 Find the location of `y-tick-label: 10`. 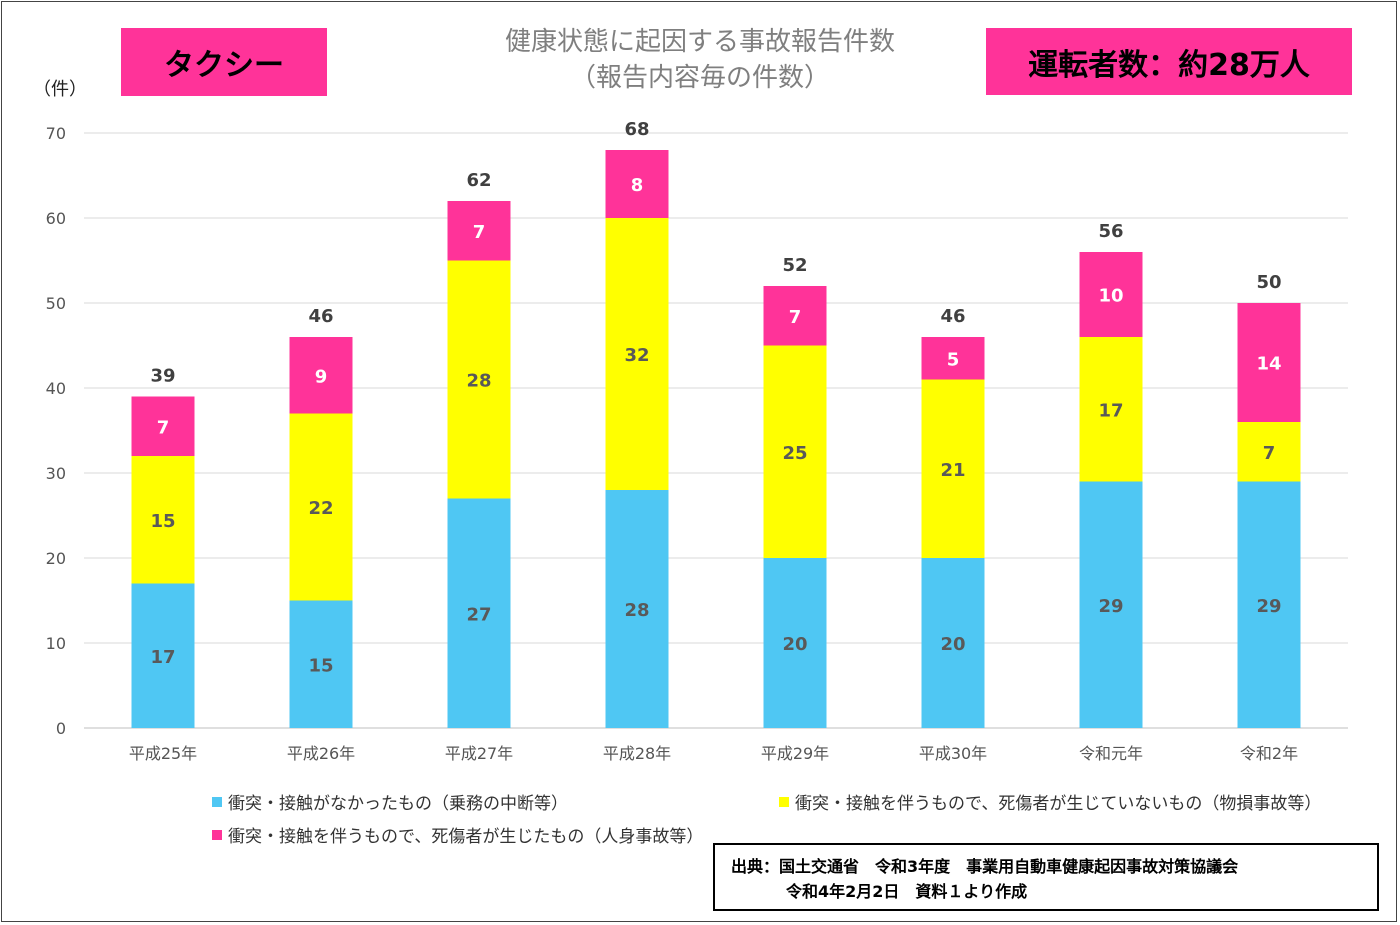

y-tick-label: 10 is located at coordinates (56, 643).